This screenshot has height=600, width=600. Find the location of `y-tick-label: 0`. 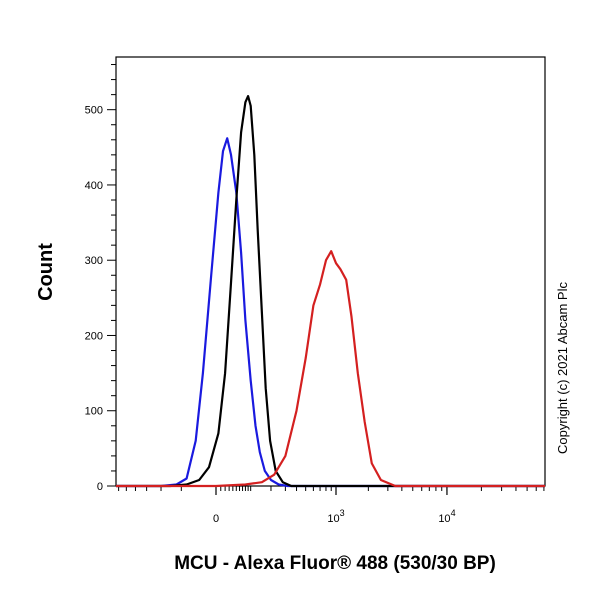

y-tick-label: 0 is located at coordinates (100, 487).